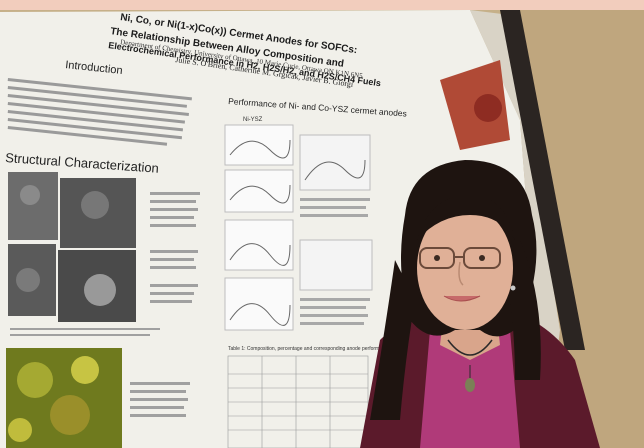 The height and width of the screenshot is (448, 644). I want to click on earring, so click(513, 288).